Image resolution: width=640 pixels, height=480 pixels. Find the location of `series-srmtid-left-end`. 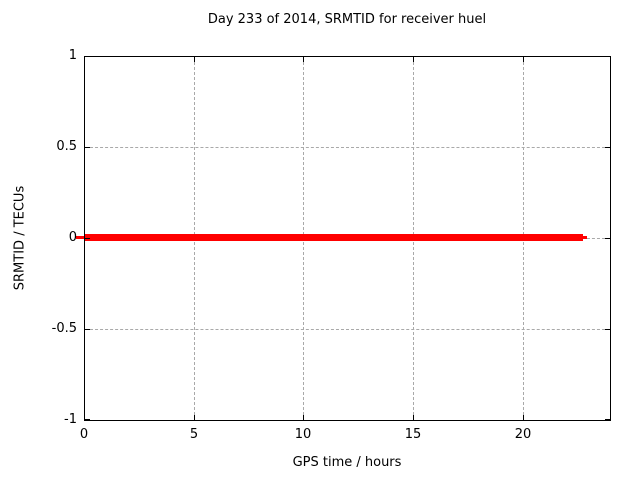

series-srmtid-left-end is located at coordinates (80, 237).